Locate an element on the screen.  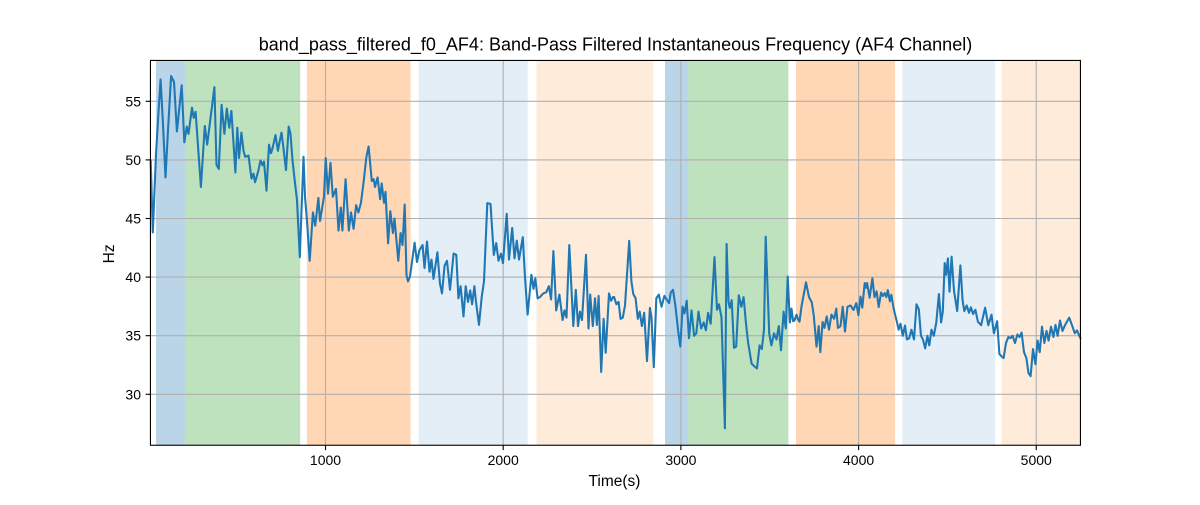
svg-text: 3000 is located at coordinates (680, 460).